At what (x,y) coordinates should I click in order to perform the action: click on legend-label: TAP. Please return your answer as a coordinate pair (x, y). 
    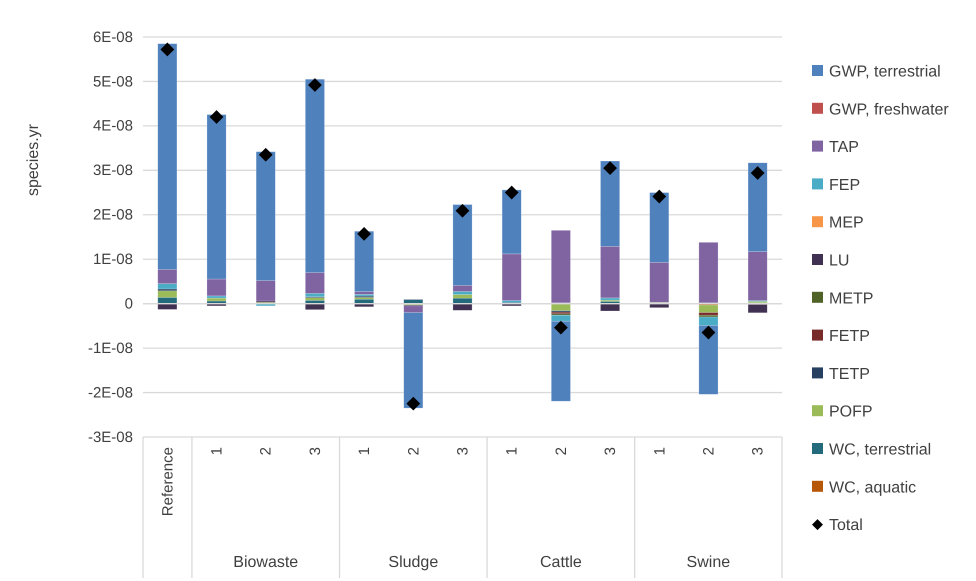
    Looking at the image, I should click on (844, 147).